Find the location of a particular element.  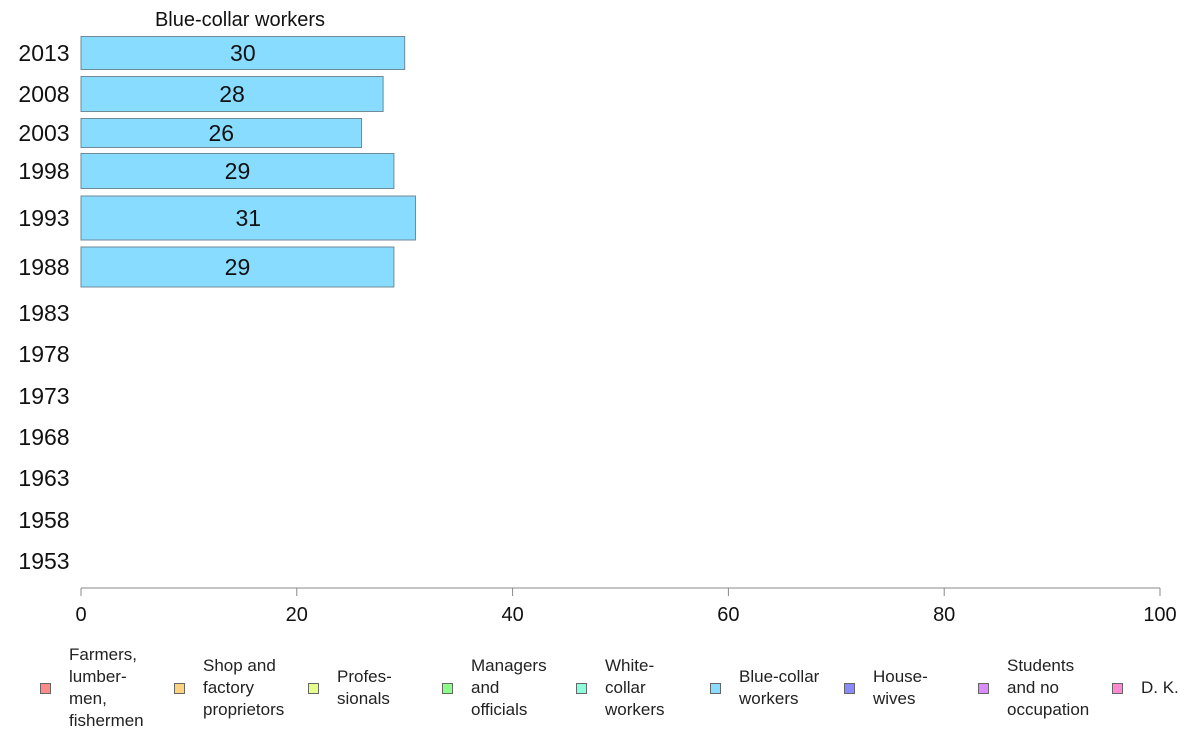

legend-item: Farmers, lumber- men, fishermen is located at coordinates (92, 688).